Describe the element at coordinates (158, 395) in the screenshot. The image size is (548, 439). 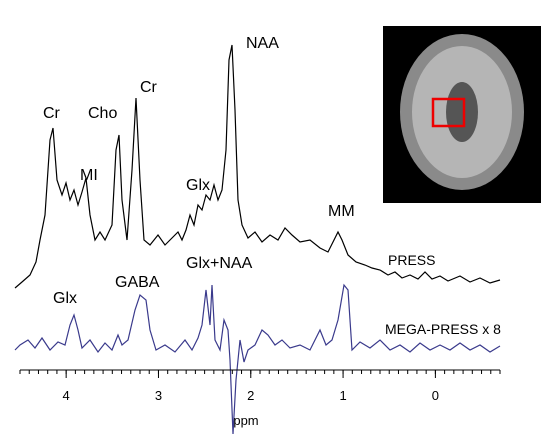
I see `tick-label: 3` at that location.